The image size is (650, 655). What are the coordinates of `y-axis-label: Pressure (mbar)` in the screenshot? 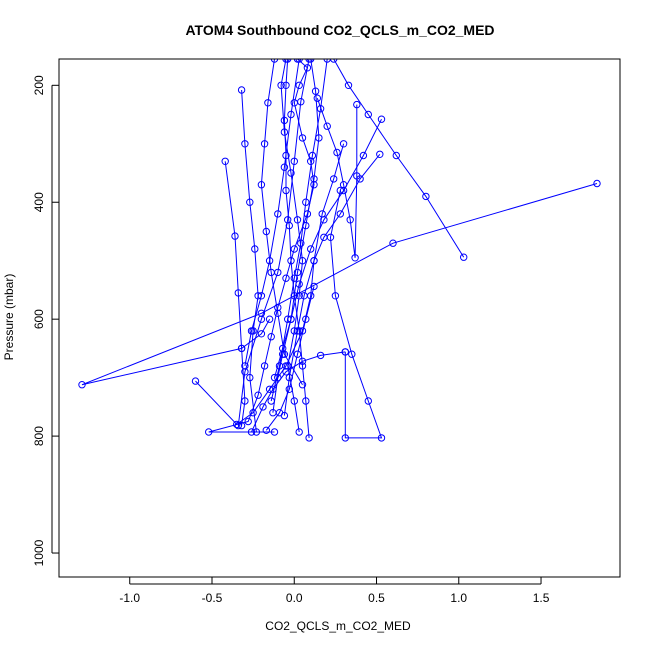 It's located at (9, 317).